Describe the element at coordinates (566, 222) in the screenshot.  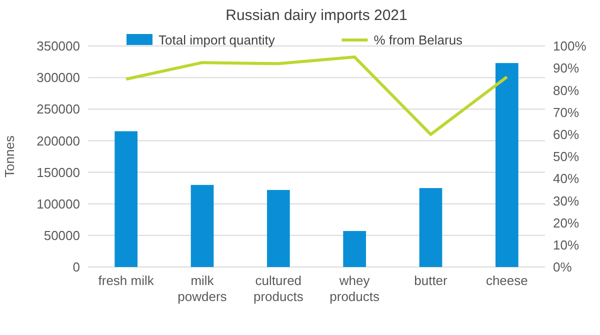
I see `y2-tick-label: 20%` at that location.